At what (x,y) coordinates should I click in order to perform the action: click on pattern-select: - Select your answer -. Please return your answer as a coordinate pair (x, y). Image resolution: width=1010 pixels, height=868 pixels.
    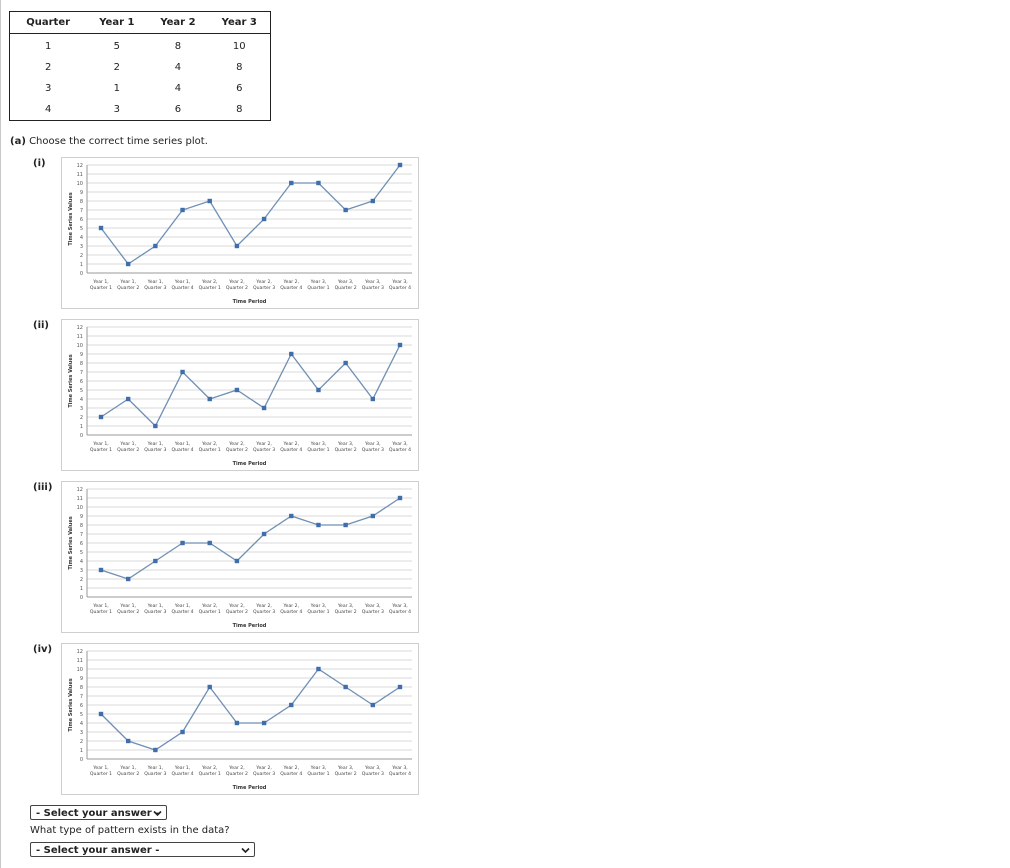
    Looking at the image, I should click on (142, 849).